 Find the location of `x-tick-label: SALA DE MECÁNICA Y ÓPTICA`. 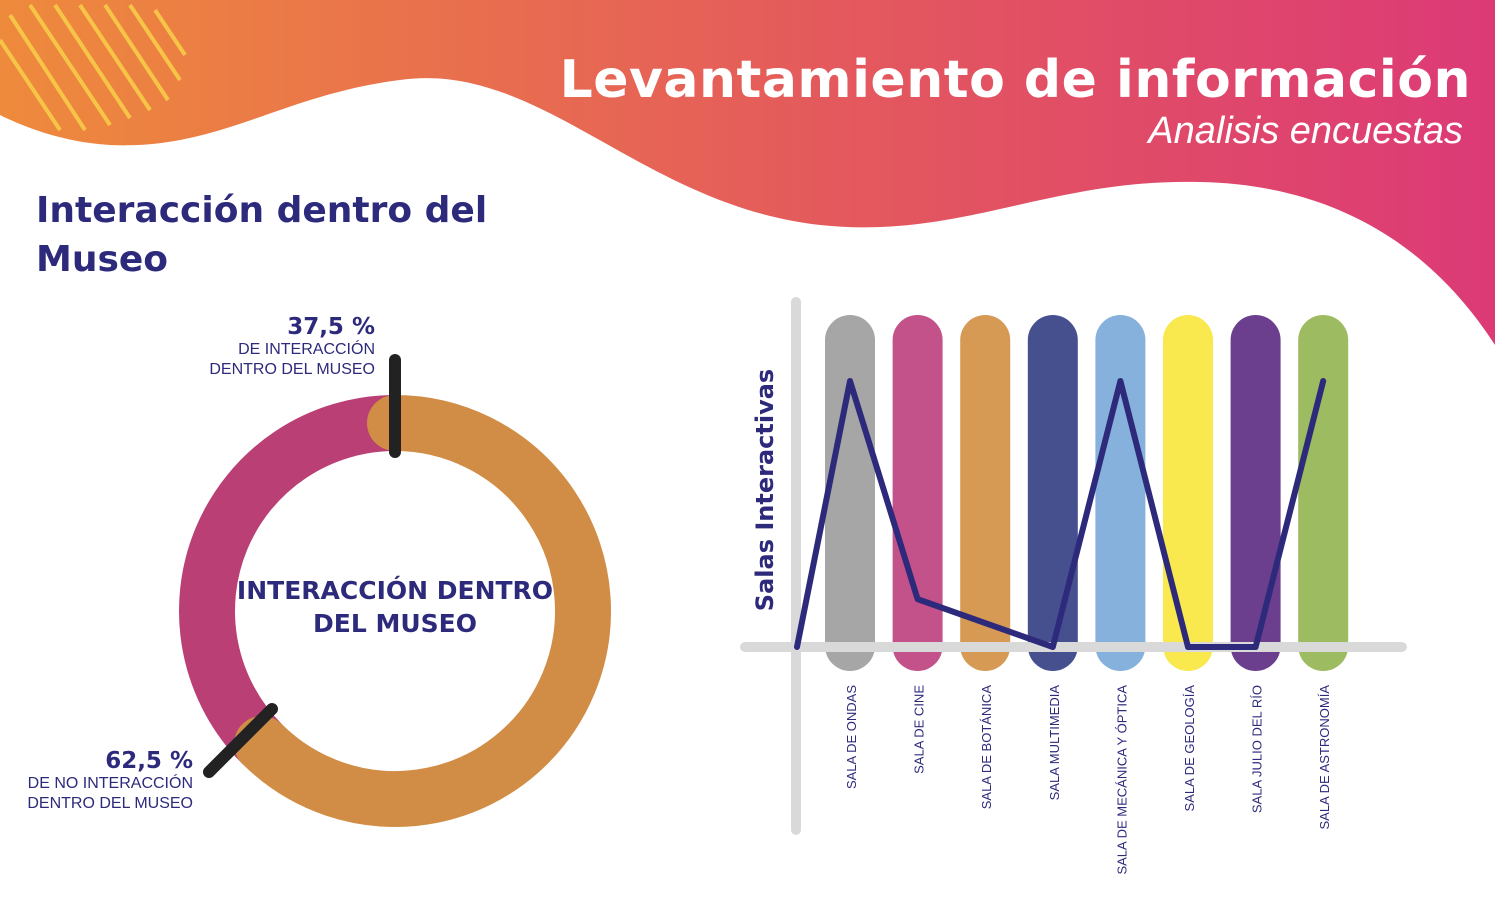

x-tick-label: SALA DE MECÁNICA Y ÓPTICA is located at coordinates (1121, 780).